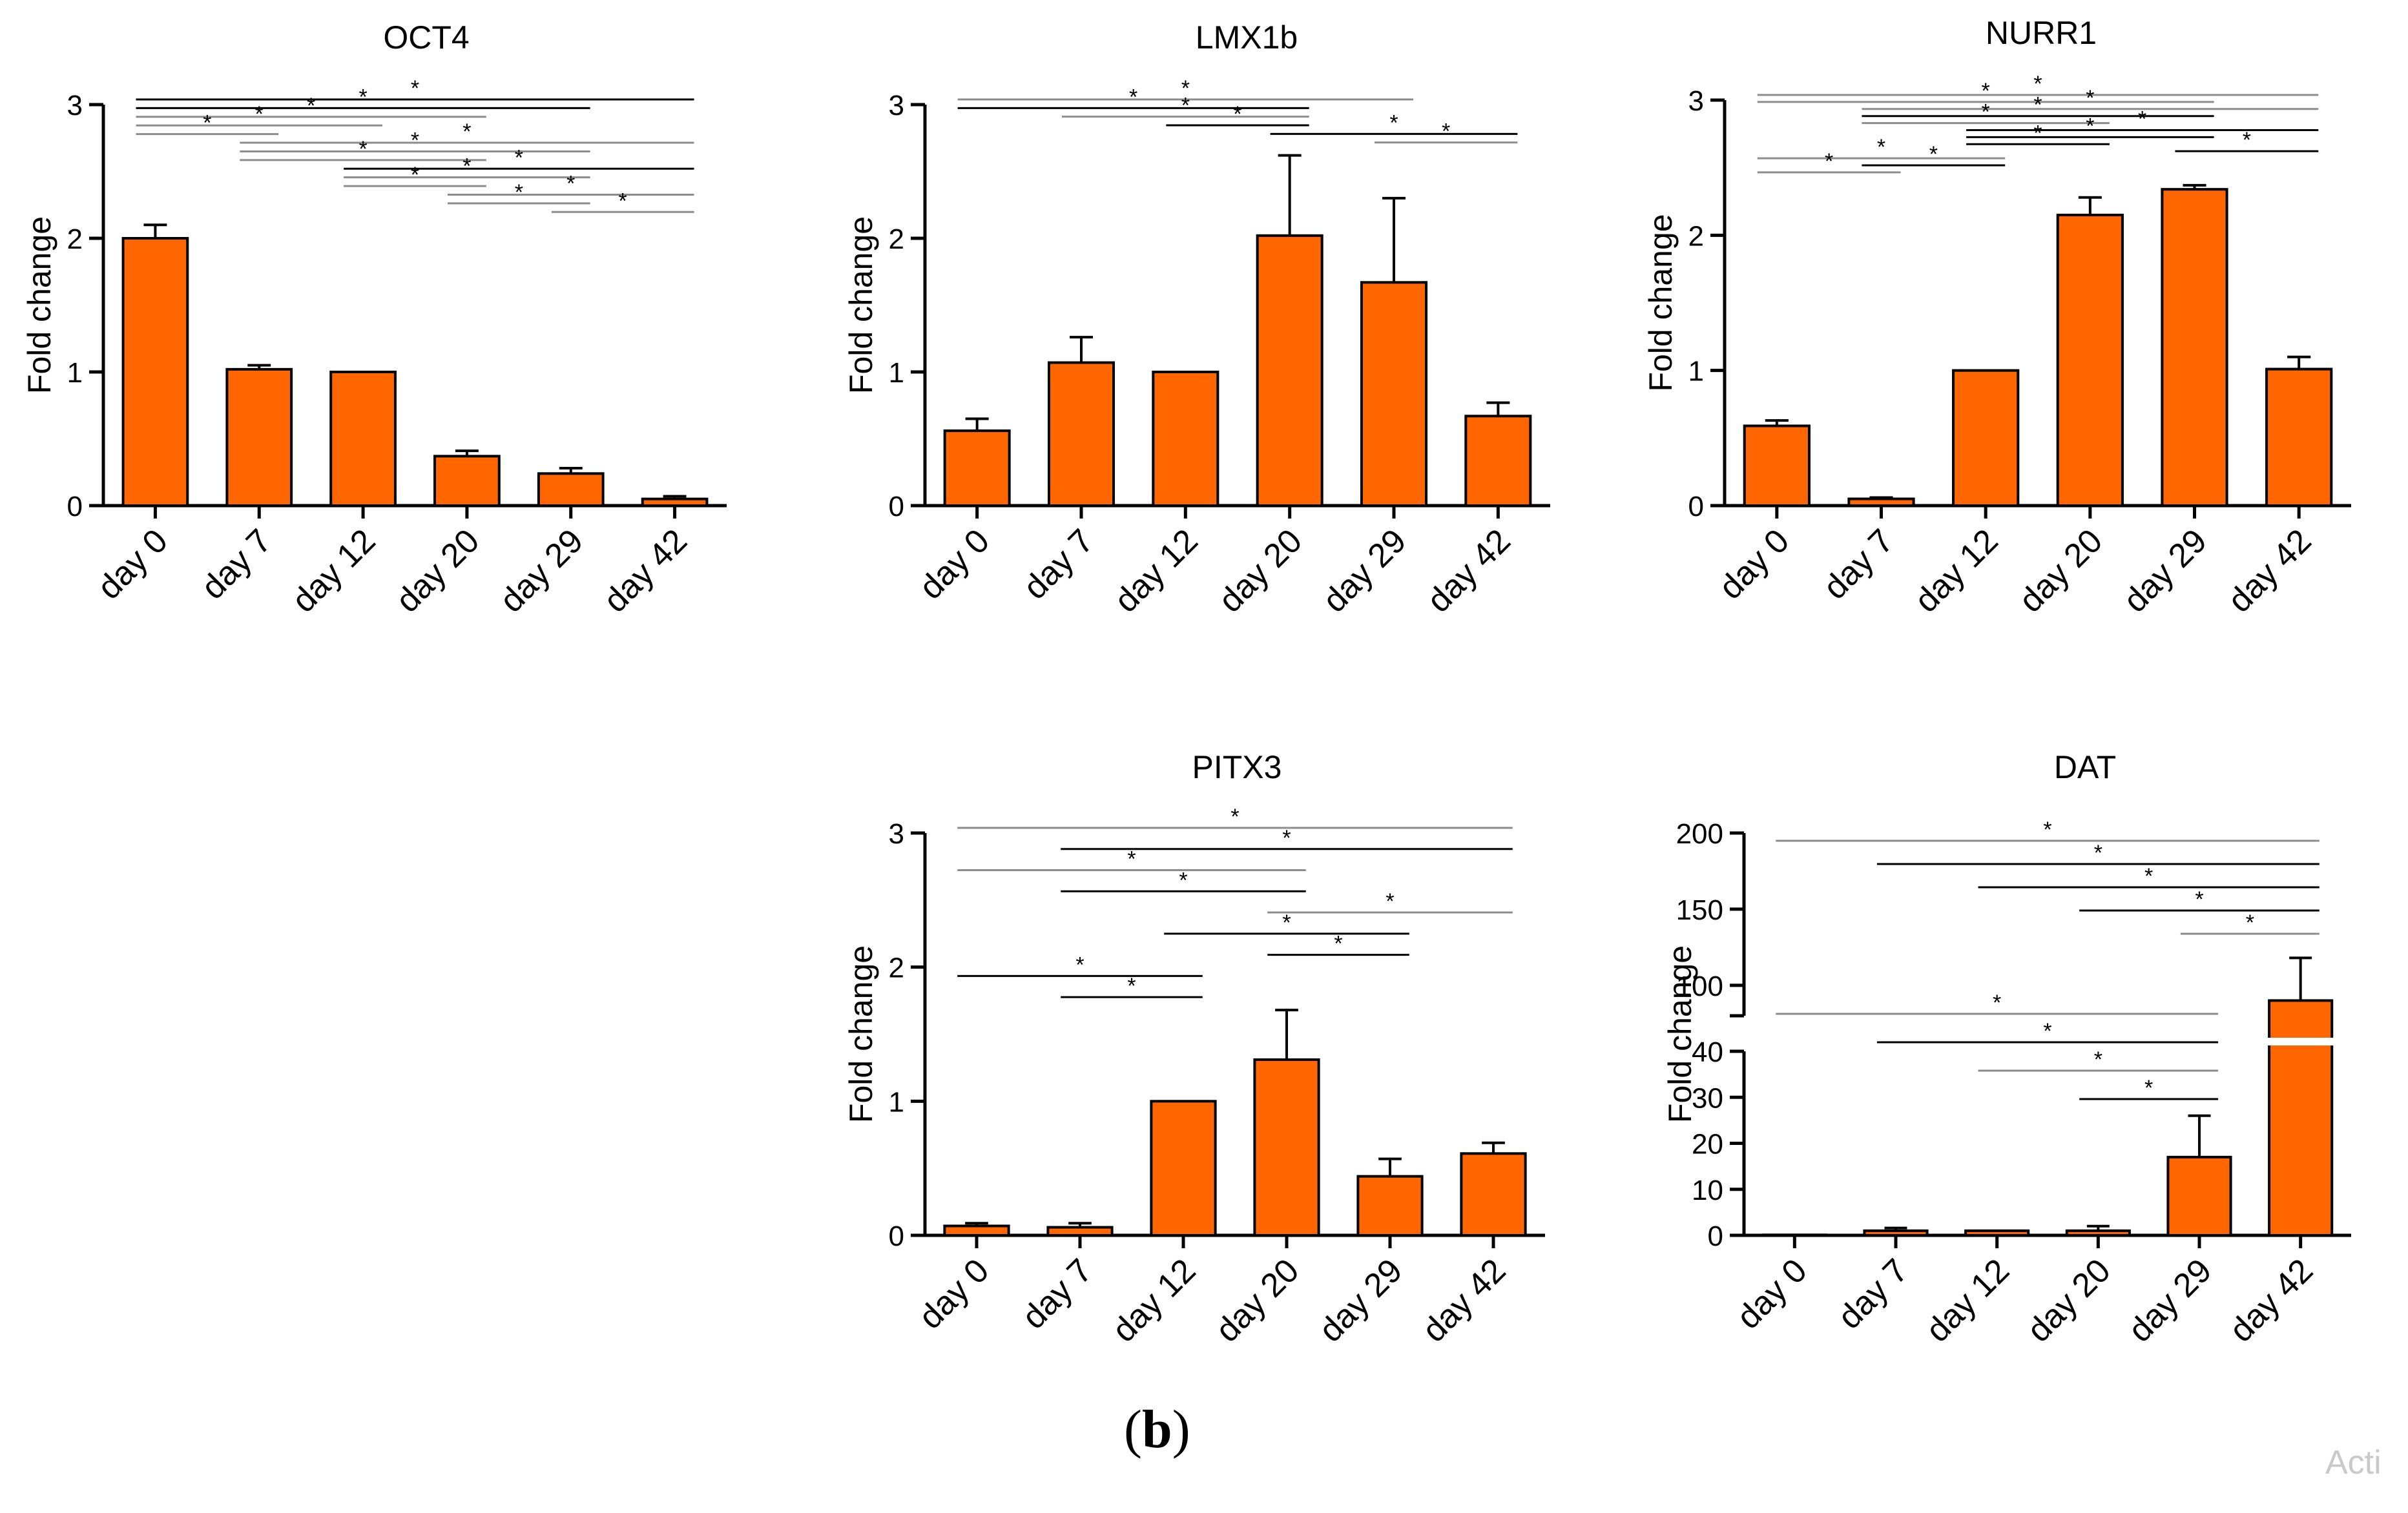 The width and height of the screenshot is (2408, 1513). What do you see at coordinates (426, 37) in the screenshot?
I see `chart-title: OCT4` at bounding box center [426, 37].